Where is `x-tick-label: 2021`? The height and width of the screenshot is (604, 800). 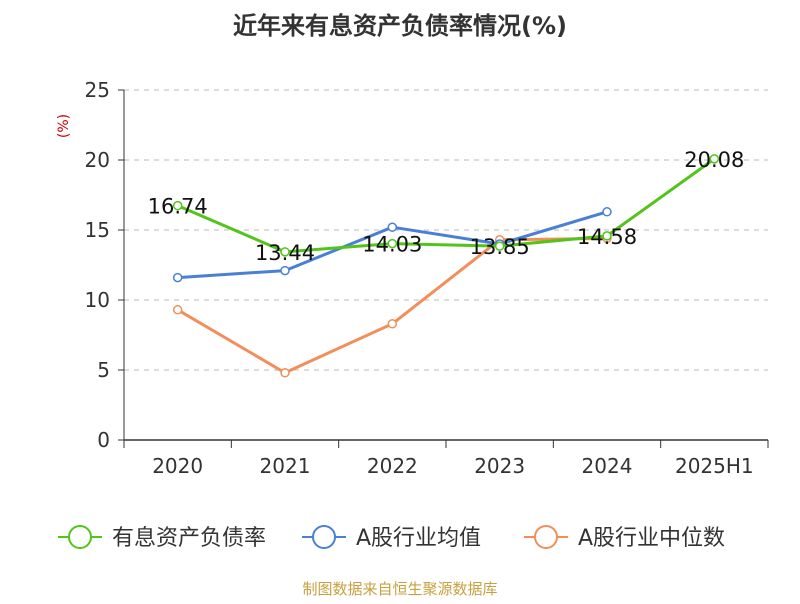 x-tick-label: 2021 is located at coordinates (285, 466).